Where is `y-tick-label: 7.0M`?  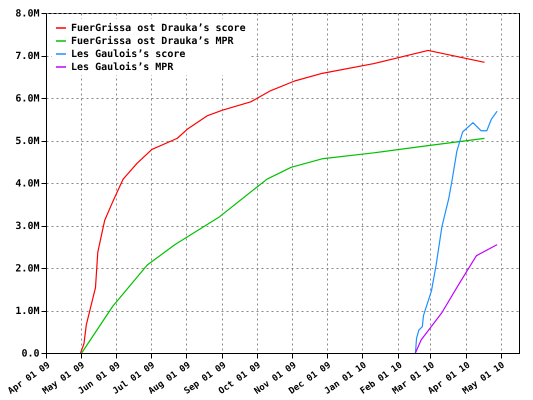 y-tick-label: 7.0M is located at coordinates (27, 56).